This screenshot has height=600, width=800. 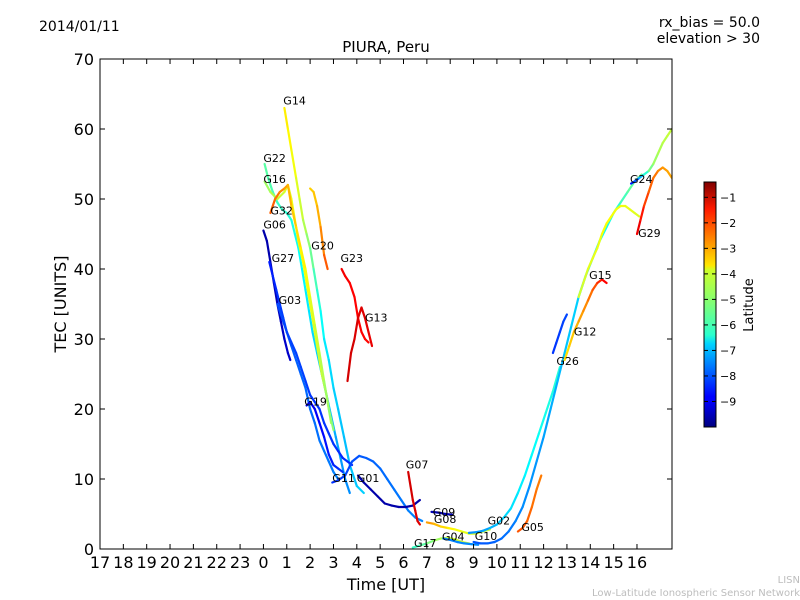 What do you see at coordinates (720, 299) in the screenshot?
I see `colorbar-ticks: −1 −2 −3 −4 −5 −6 −7 −8 −9` at bounding box center [720, 299].